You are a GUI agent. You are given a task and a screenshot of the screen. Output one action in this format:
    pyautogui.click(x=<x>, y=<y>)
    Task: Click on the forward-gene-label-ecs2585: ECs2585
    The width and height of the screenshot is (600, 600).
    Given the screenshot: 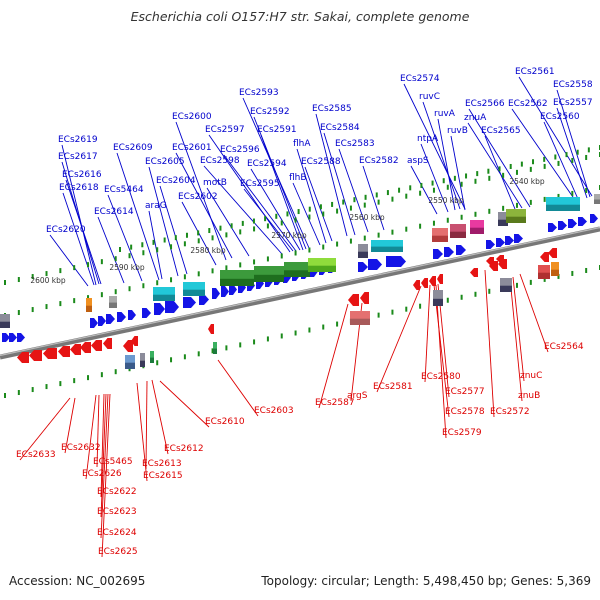 What is the action you would take?
    pyautogui.click(x=332, y=109)
    